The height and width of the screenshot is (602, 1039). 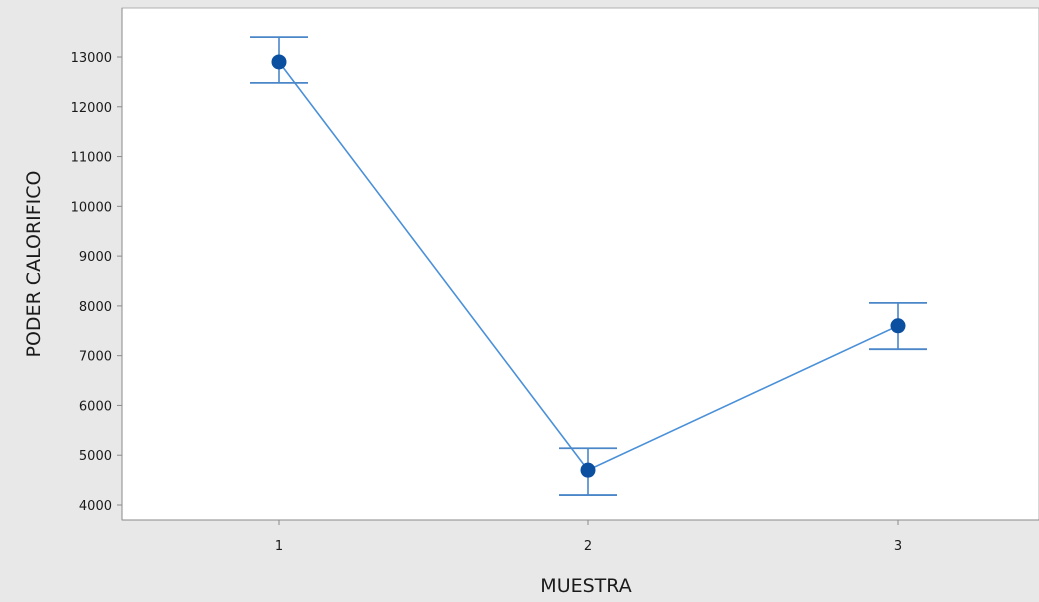 I want to click on x-tick-label: 1, so click(x=279, y=546).